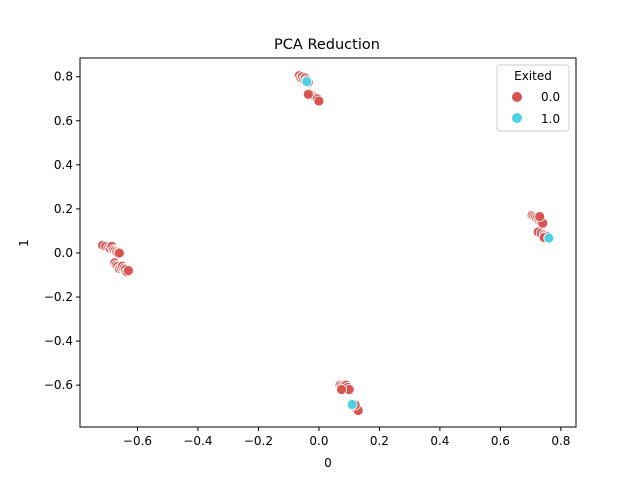 This screenshot has height=480, width=640. I want to click on x-tick-label-3: 0.0, so click(318, 441).